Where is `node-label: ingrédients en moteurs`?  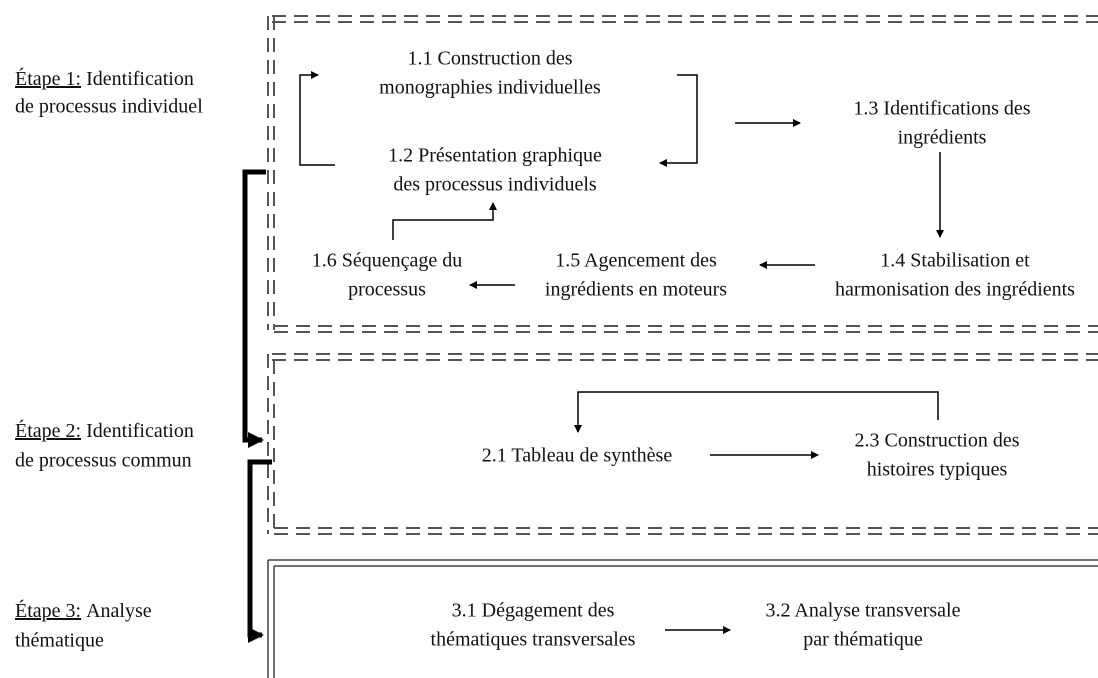 node-label: ingrédients en moteurs is located at coordinates (636, 290).